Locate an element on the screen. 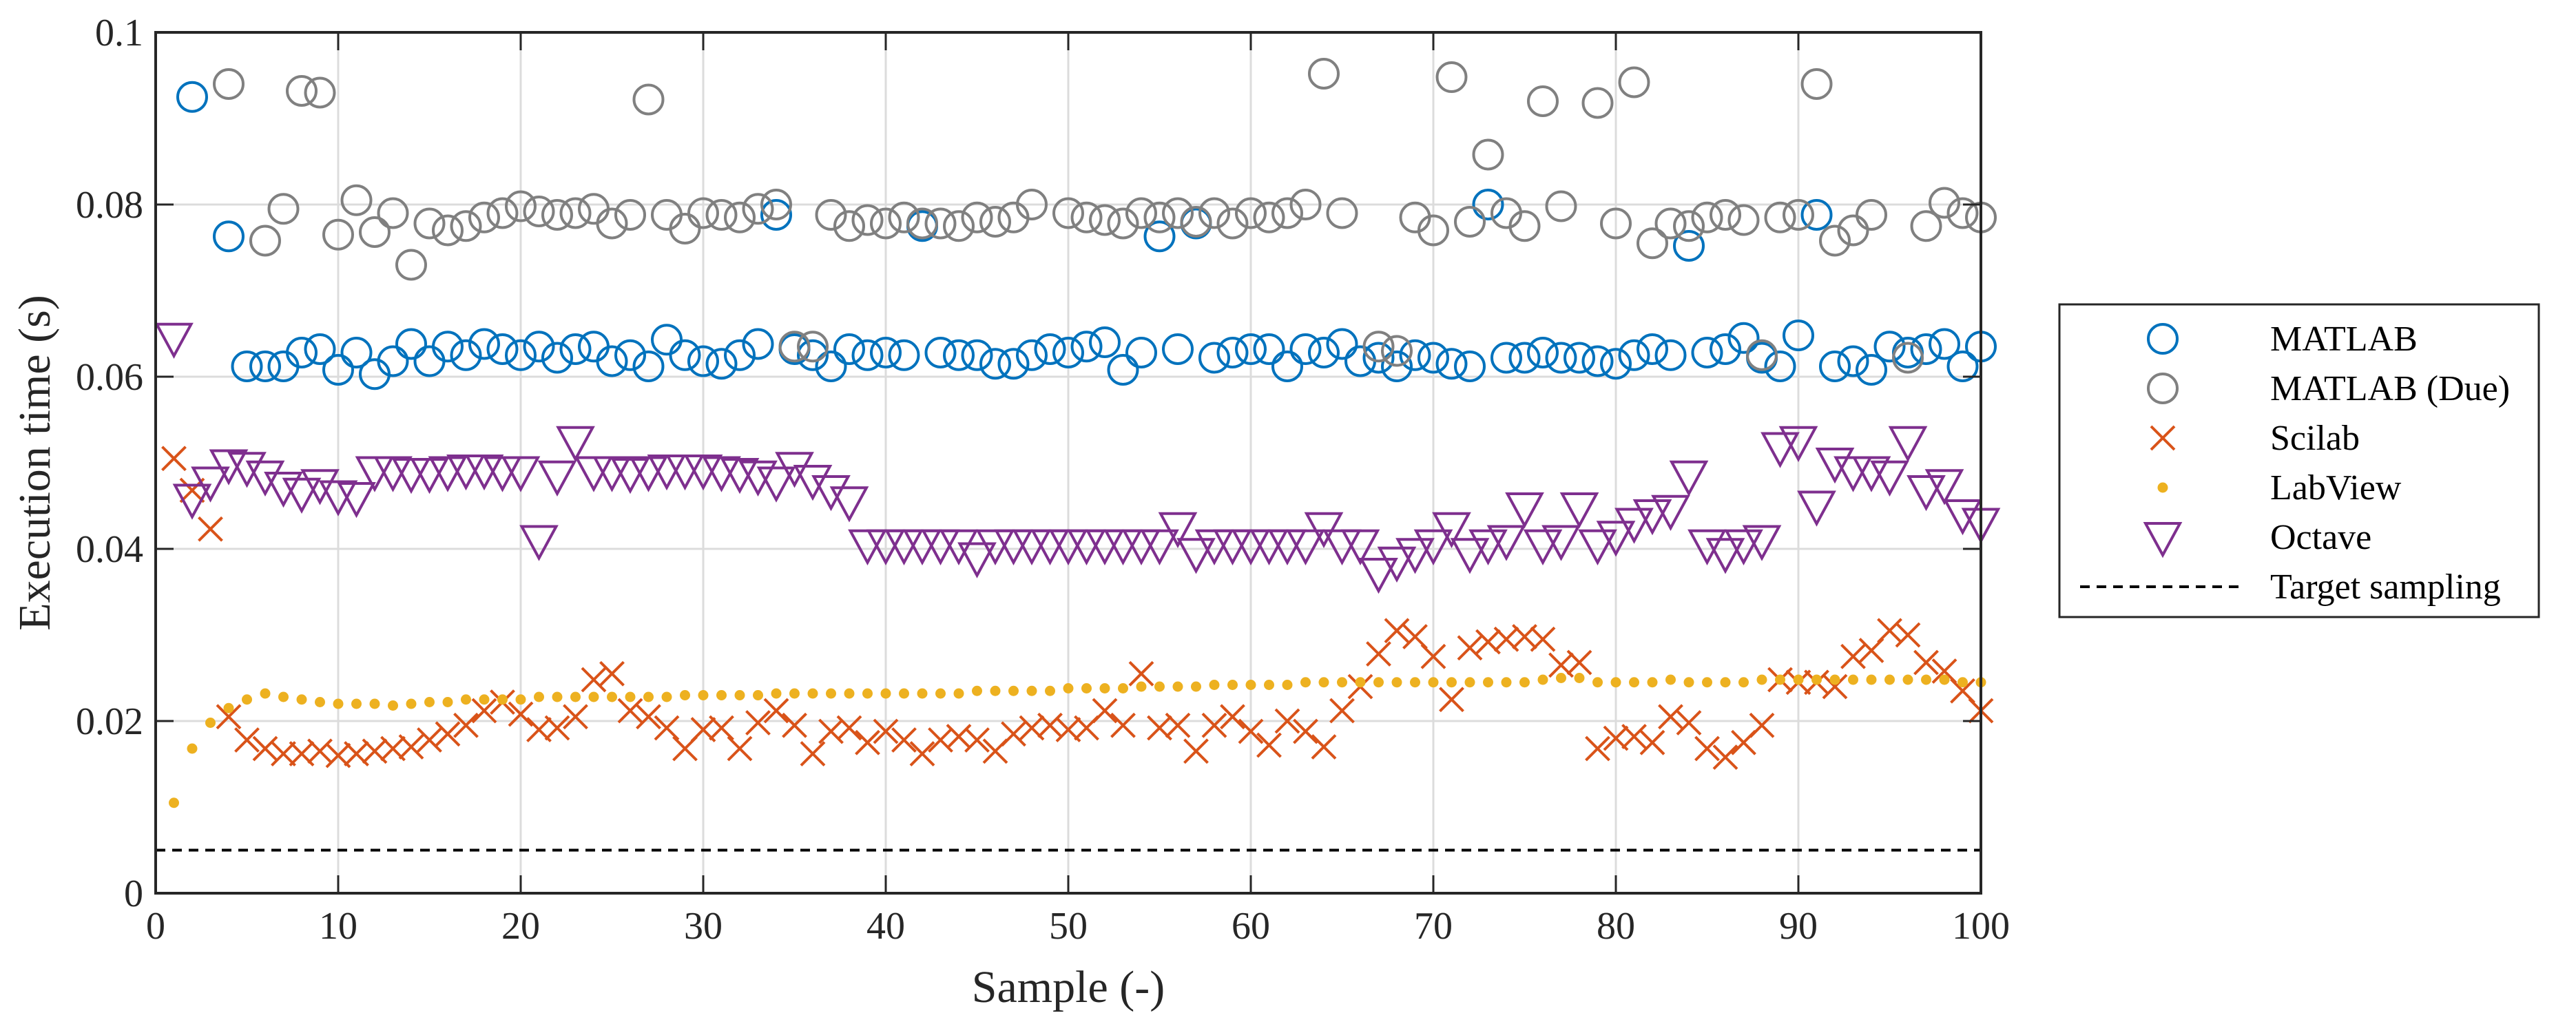 The height and width of the screenshot is (1033, 2576). x-tick-label: 70 is located at coordinates (1433, 926).